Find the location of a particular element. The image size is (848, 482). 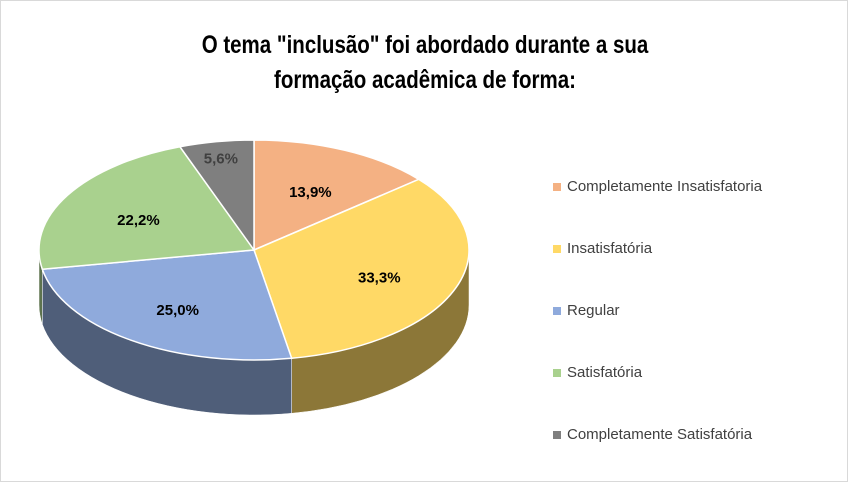

data-label: 22,2% is located at coordinates (138, 220).